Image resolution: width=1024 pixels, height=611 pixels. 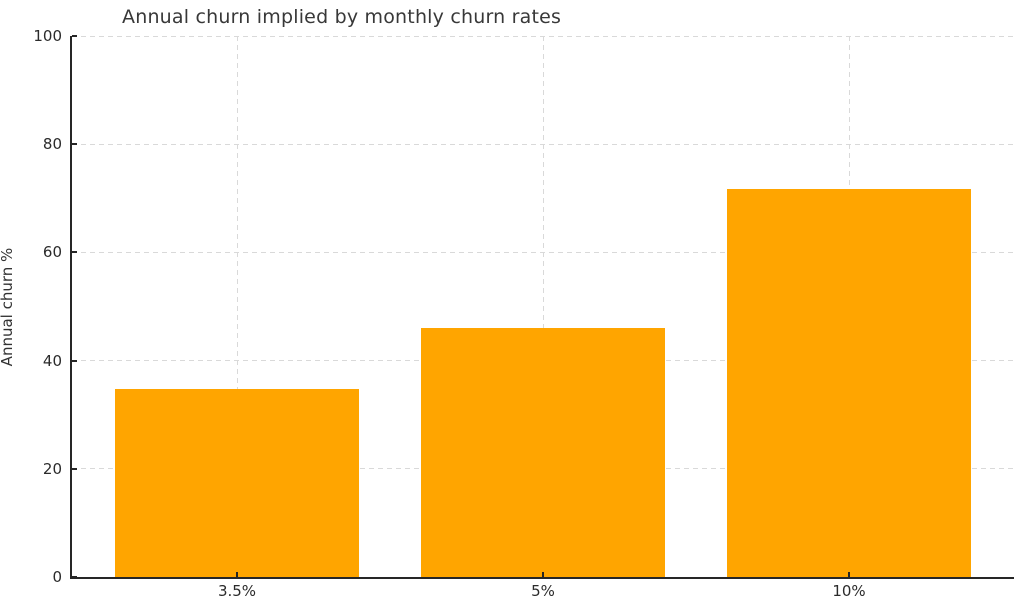 I want to click on y-tick-label-60: 60, so click(x=52, y=252).